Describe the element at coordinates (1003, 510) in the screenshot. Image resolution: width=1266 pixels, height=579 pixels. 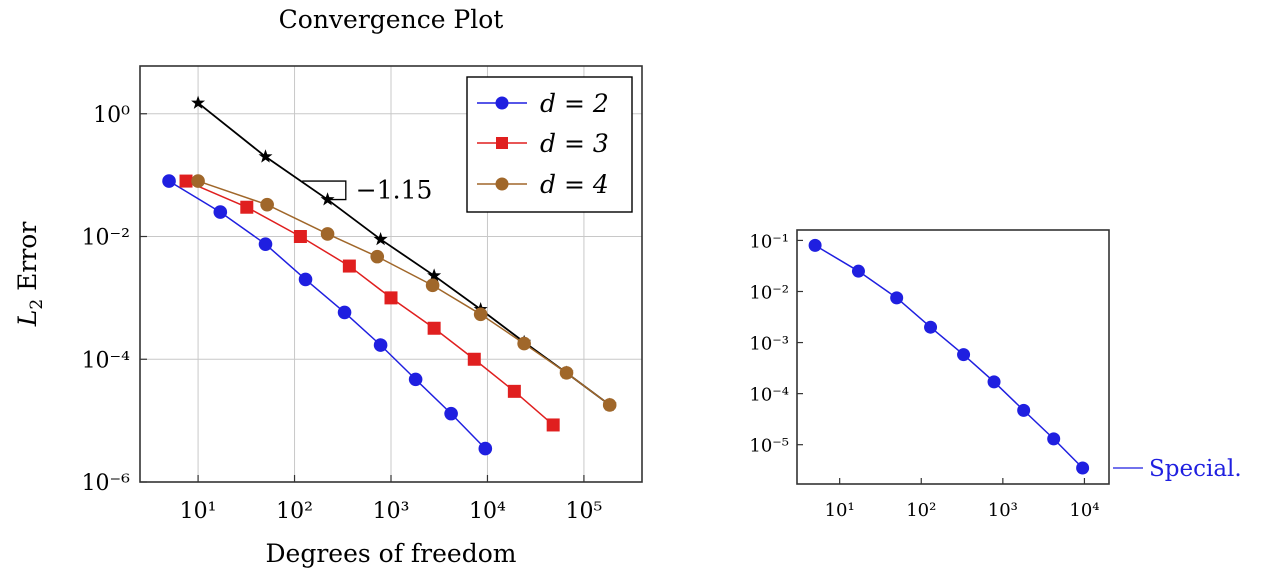
I see `special-x-tick-label: 10³` at that location.